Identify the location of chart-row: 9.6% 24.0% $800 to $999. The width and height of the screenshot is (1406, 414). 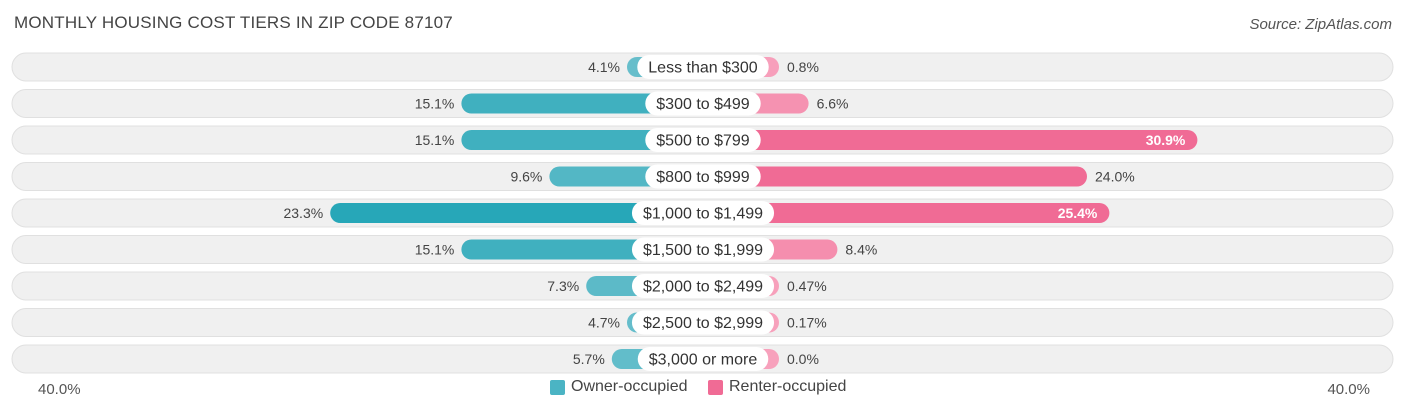
(702, 176).